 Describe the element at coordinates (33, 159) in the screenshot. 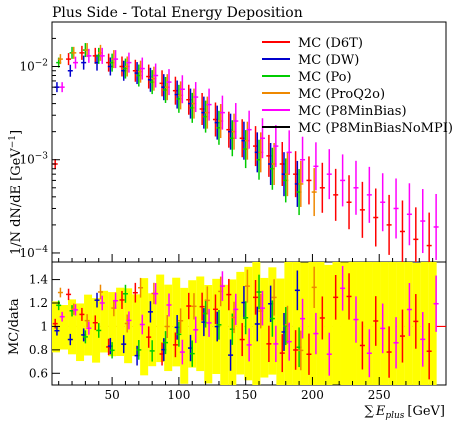

I see `main-y-tick-label: 10⁻³` at that location.